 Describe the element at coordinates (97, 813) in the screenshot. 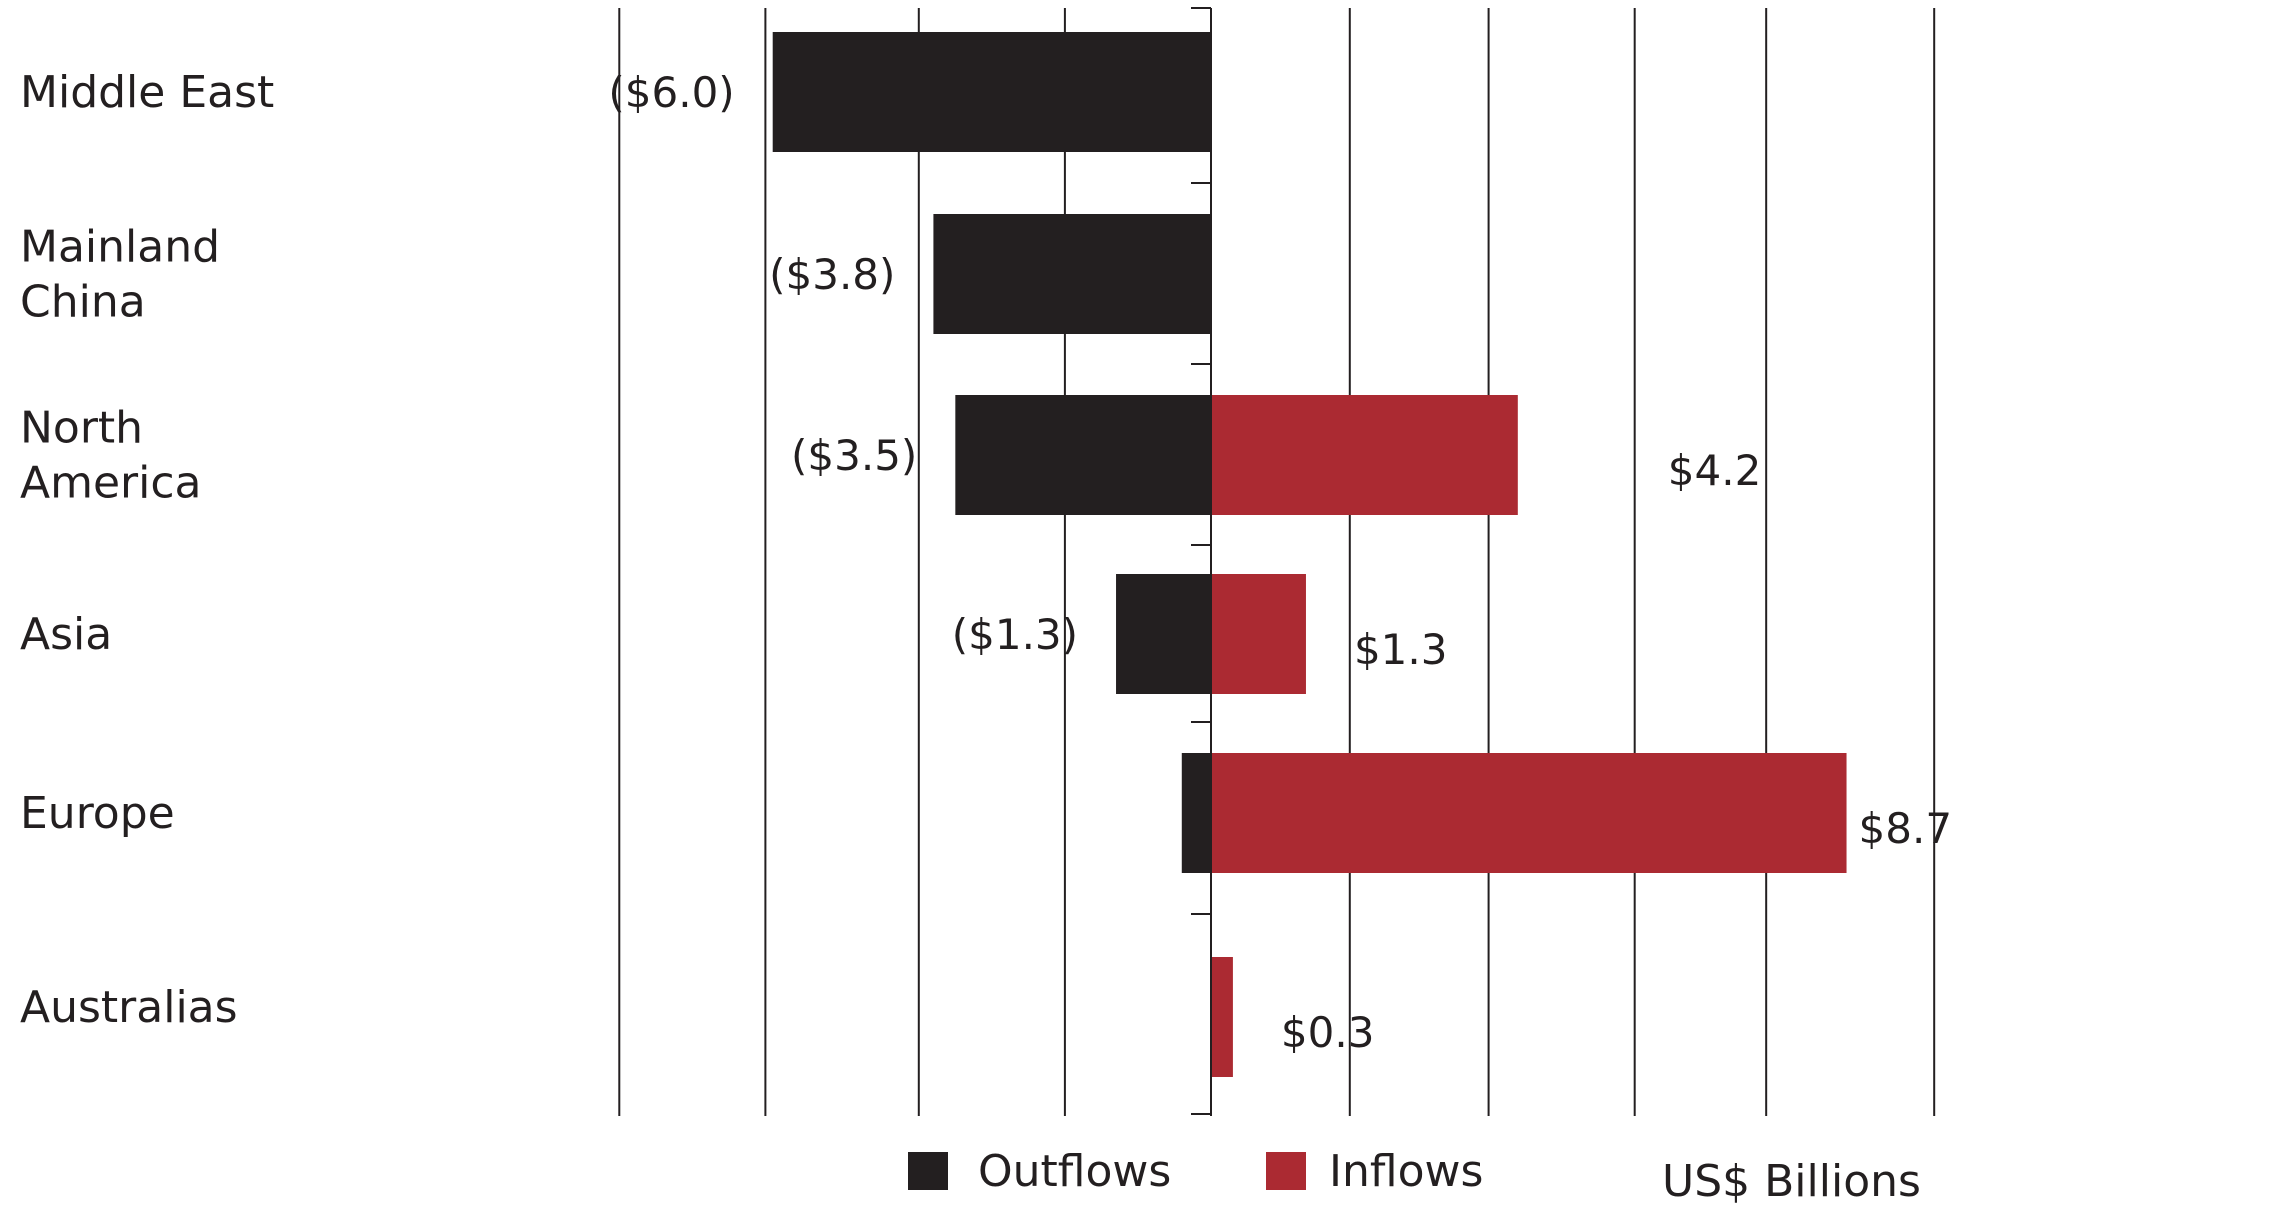

I see `category-label-4: Europe` at that location.